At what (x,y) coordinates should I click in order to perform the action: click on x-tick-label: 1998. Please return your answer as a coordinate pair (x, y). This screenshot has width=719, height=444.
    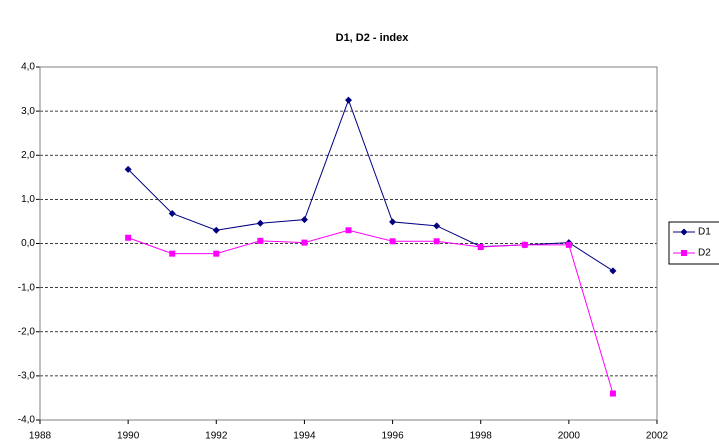
    Looking at the image, I should click on (481, 436).